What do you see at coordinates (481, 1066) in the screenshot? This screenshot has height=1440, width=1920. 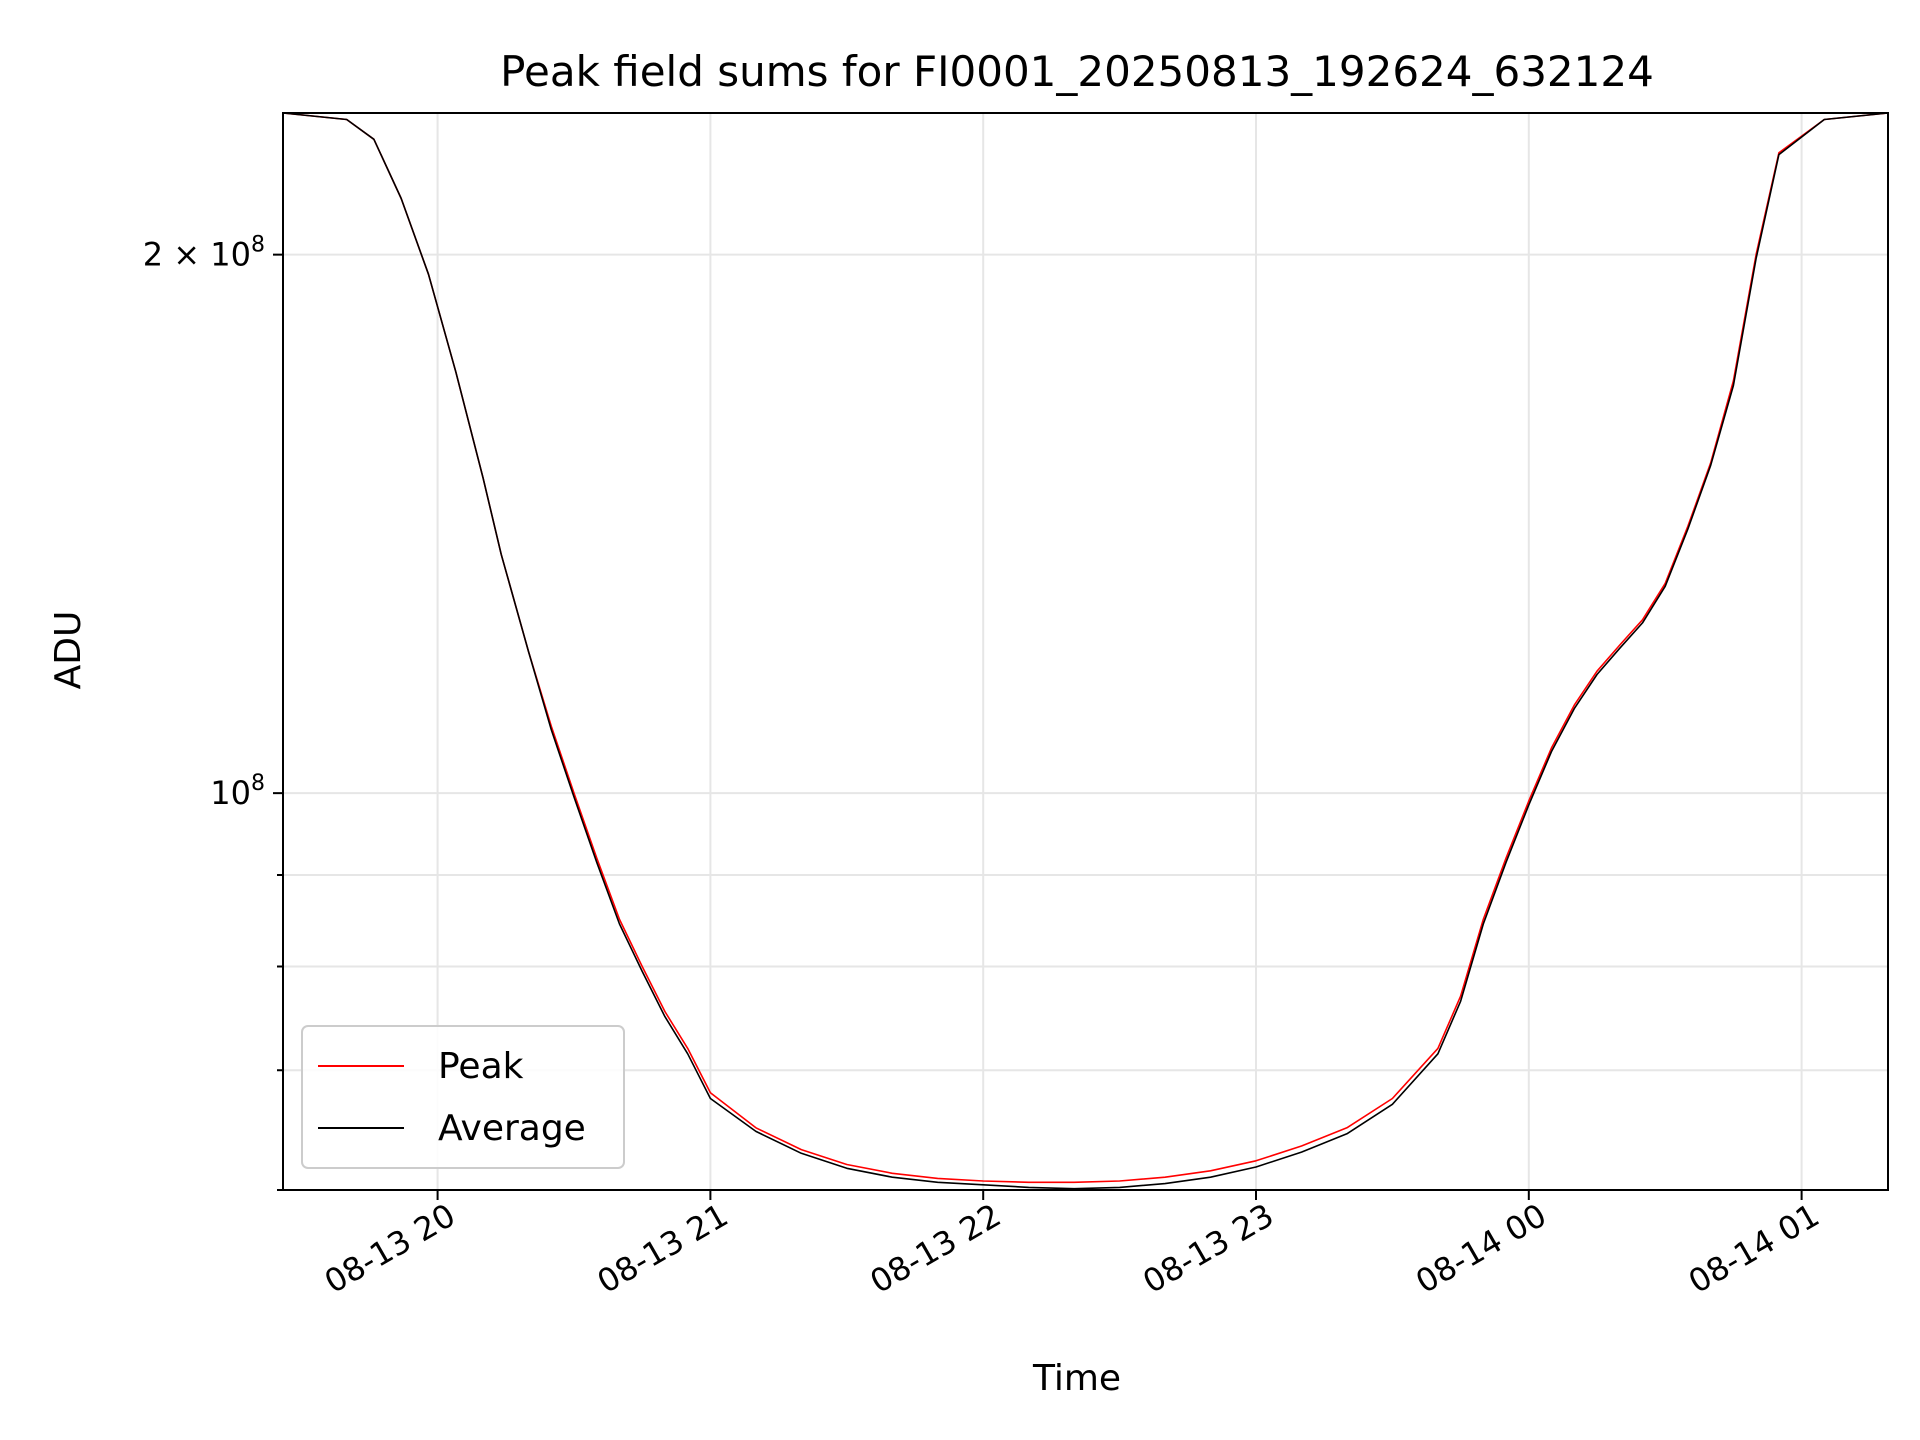 I see `legend-label-peak: Peak` at bounding box center [481, 1066].